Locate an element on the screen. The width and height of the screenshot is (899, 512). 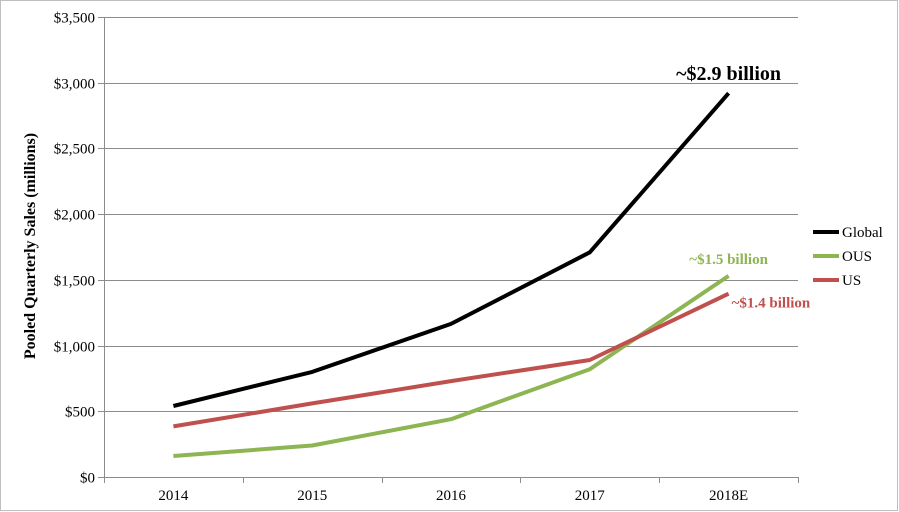
y-tick-label: $1,000 is located at coordinates (74, 348).